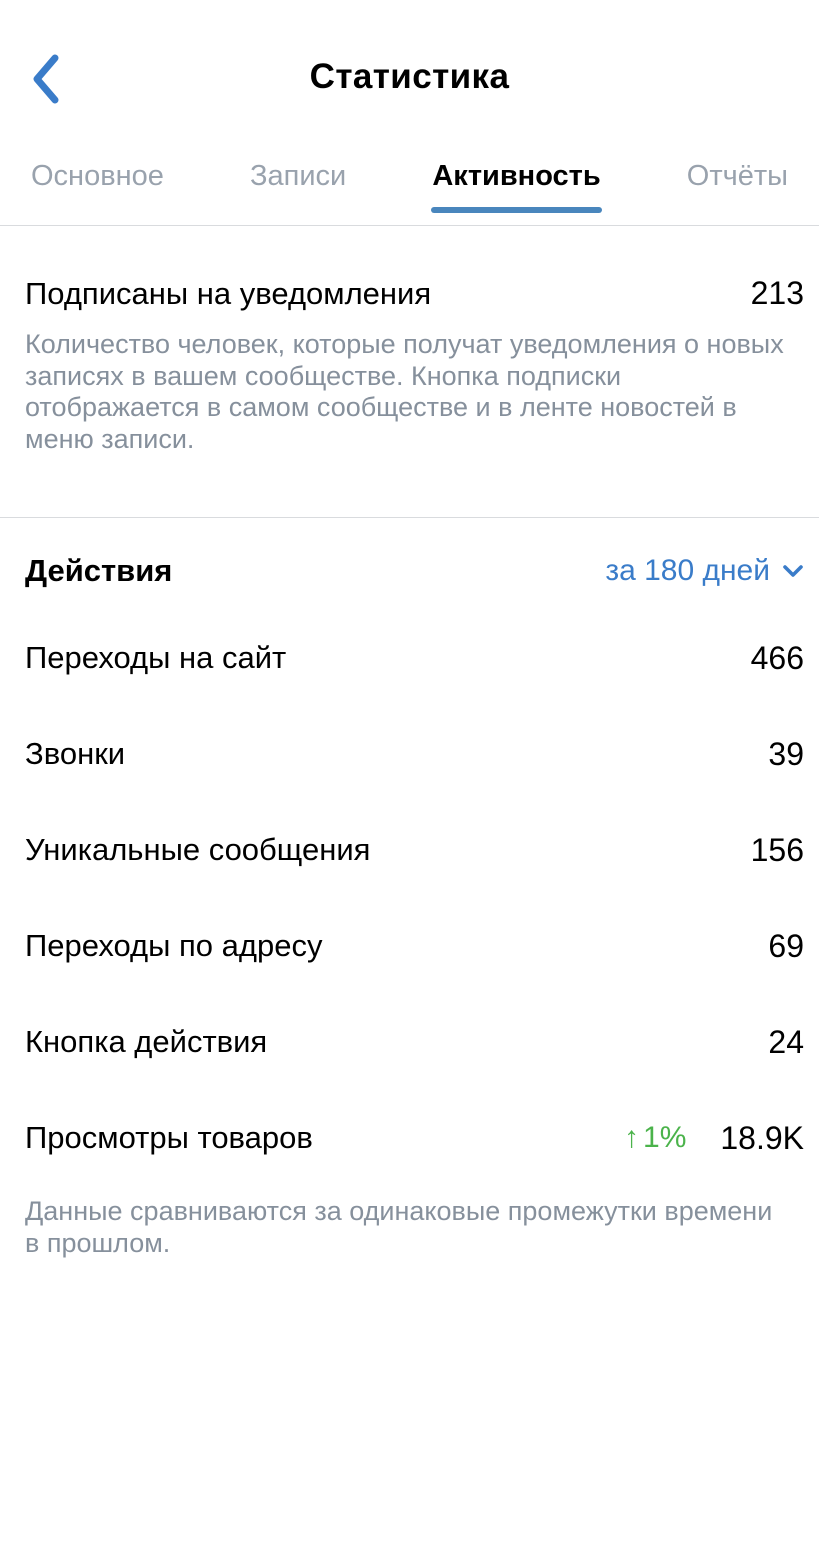  What do you see at coordinates (737, 176) in the screenshot?
I see `tab-label: Отчёты` at bounding box center [737, 176].